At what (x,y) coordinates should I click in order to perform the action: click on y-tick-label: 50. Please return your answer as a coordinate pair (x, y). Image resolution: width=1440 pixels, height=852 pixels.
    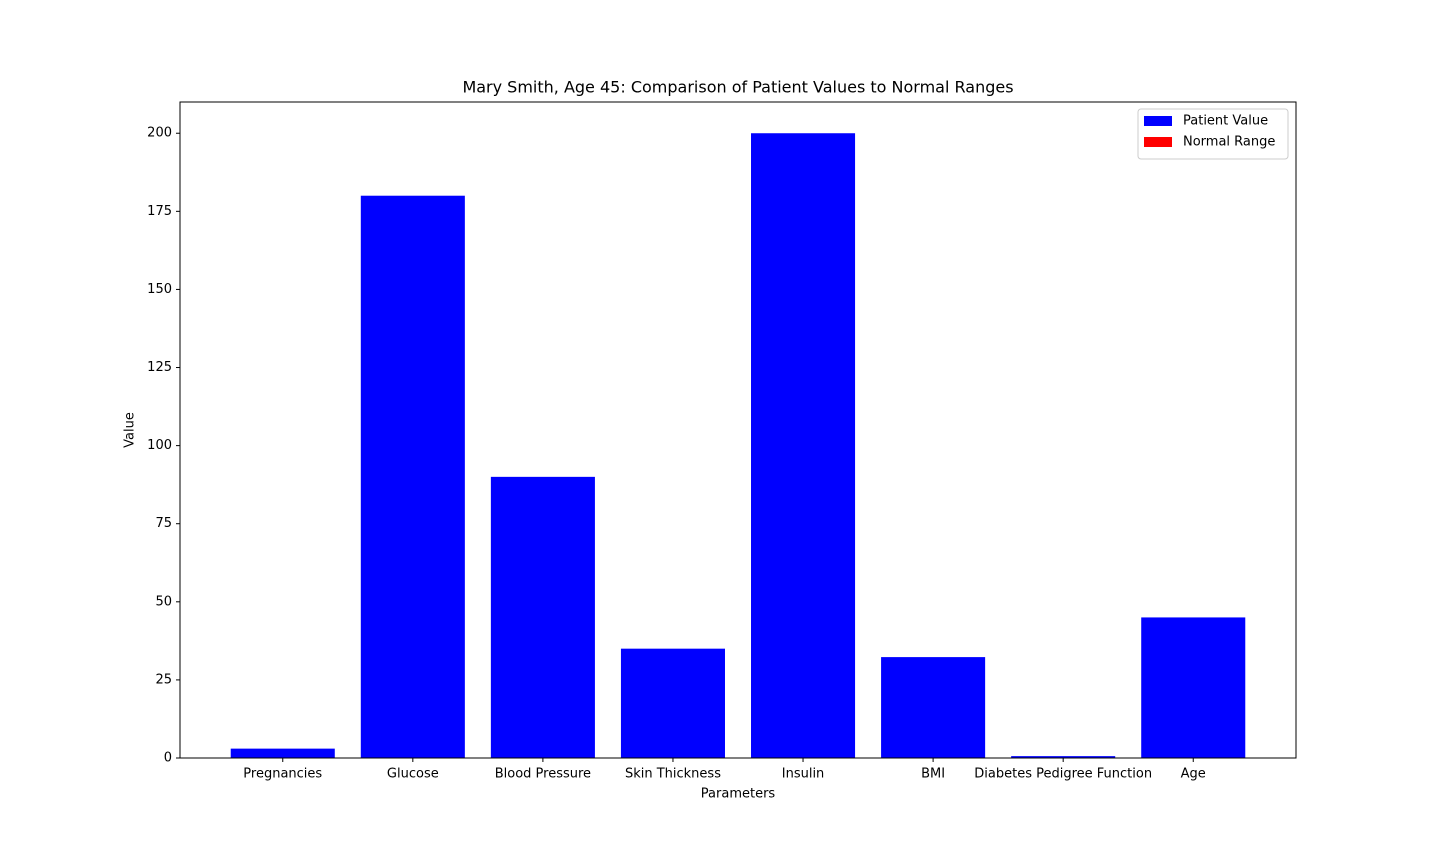
    Looking at the image, I should click on (163, 601).